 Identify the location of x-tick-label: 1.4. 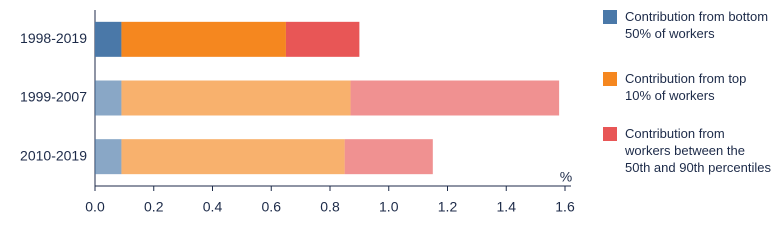
(507, 207).